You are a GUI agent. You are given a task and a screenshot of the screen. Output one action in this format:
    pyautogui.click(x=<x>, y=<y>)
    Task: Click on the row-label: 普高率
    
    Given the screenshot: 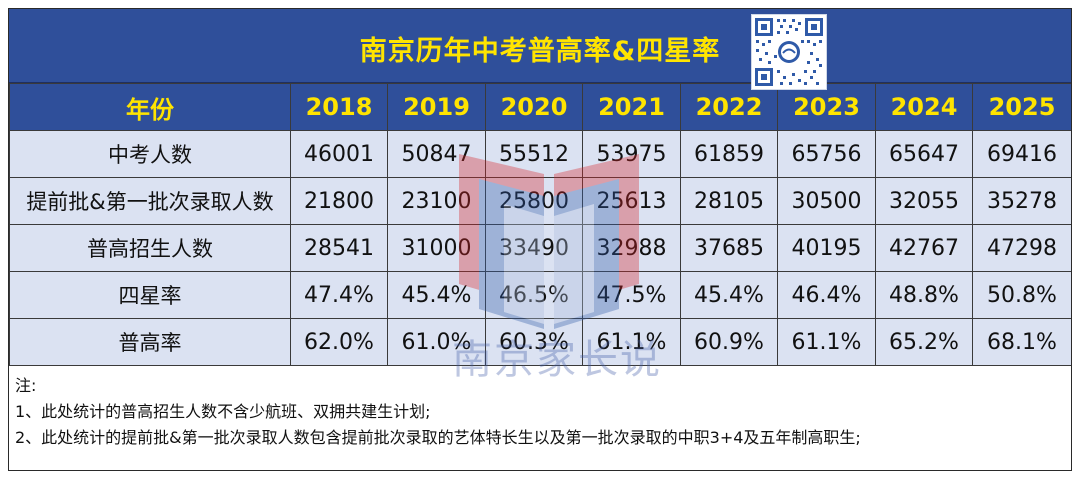 What is the action you would take?
    pyautogui.click(x=150, y=342)
    